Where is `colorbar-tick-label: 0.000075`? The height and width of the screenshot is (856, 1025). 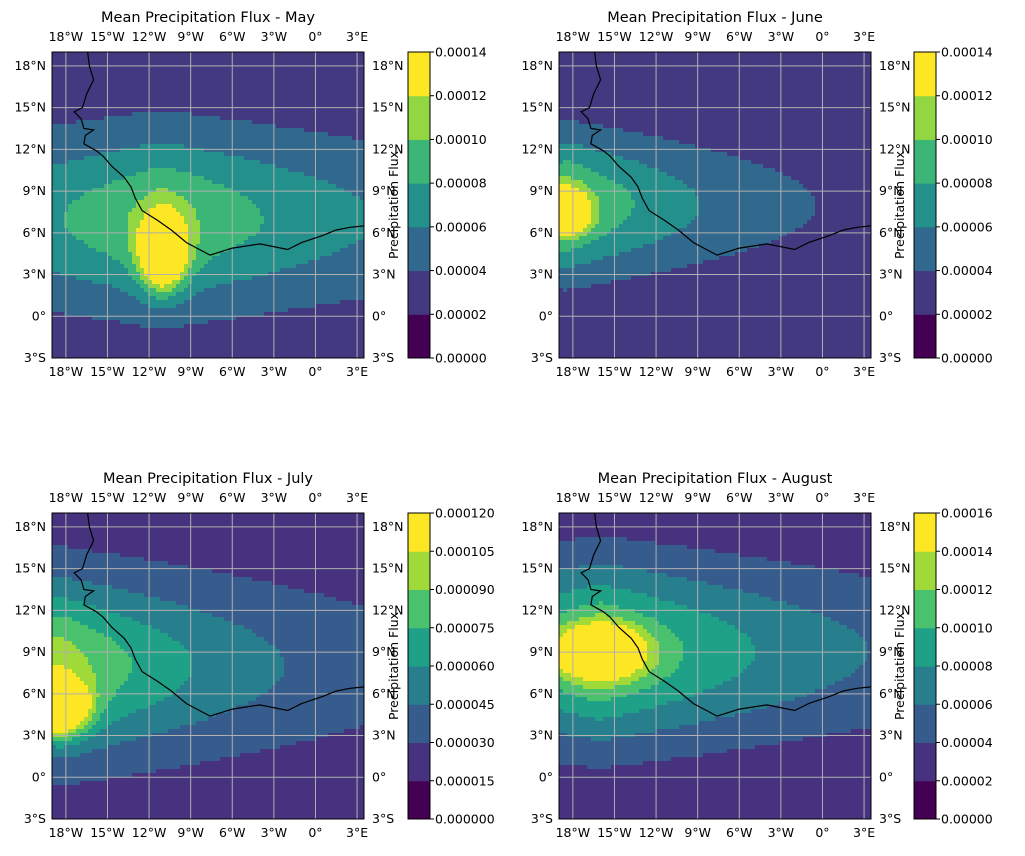 colorbar-tick-label: 0.000075 is located at coordinates (465, 627).